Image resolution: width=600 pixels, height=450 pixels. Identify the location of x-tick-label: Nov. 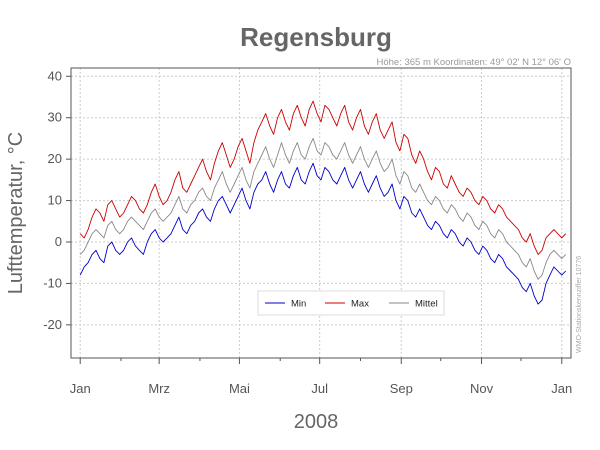
(482, 388).